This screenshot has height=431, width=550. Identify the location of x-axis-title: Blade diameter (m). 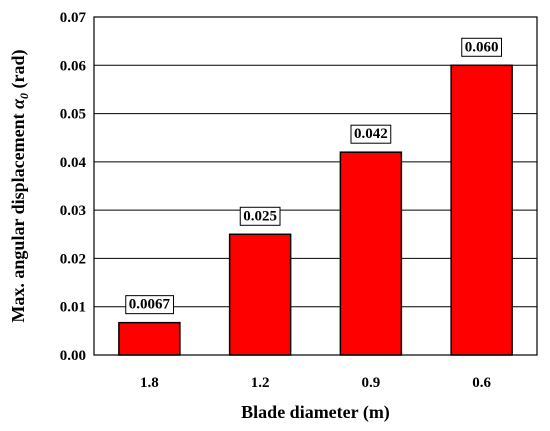
(315, 412).